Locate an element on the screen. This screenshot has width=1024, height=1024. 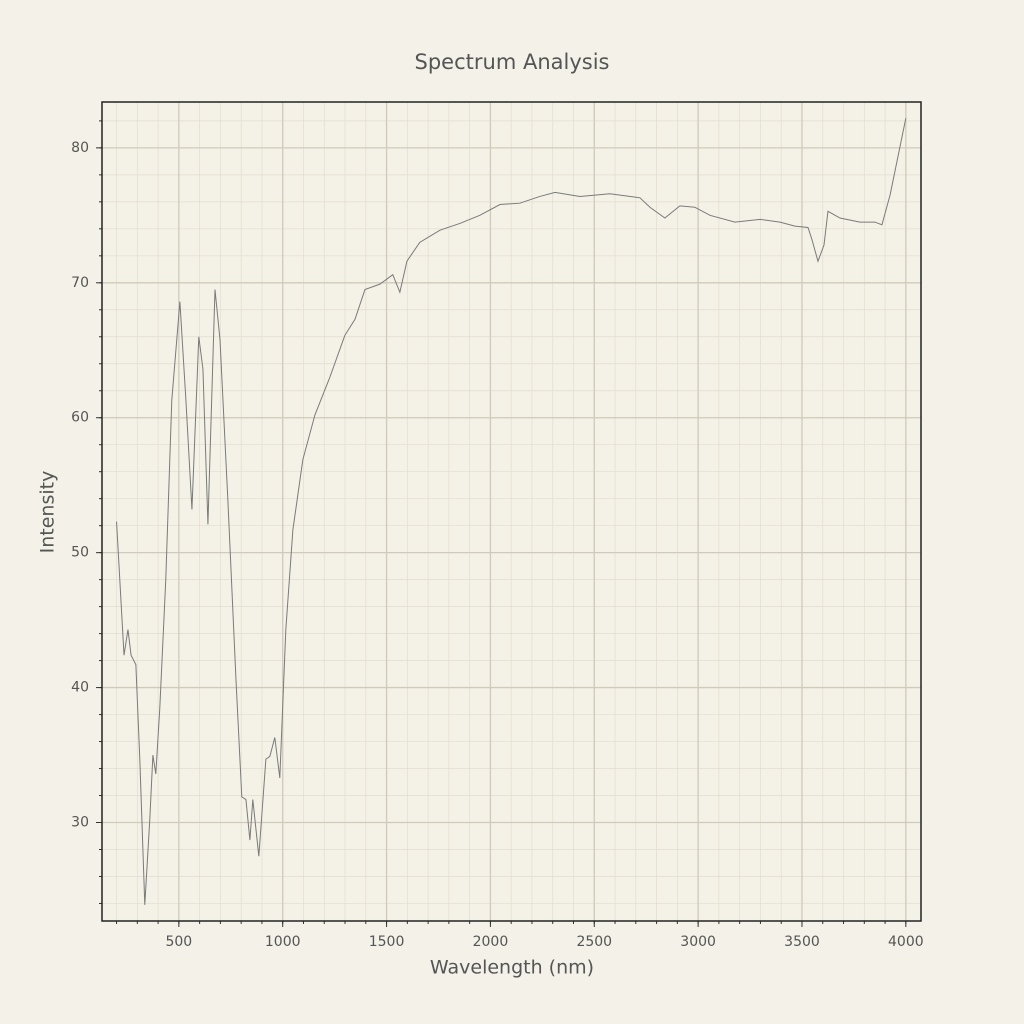
y-tick-label: 80 is located at coordinates (80, 148).